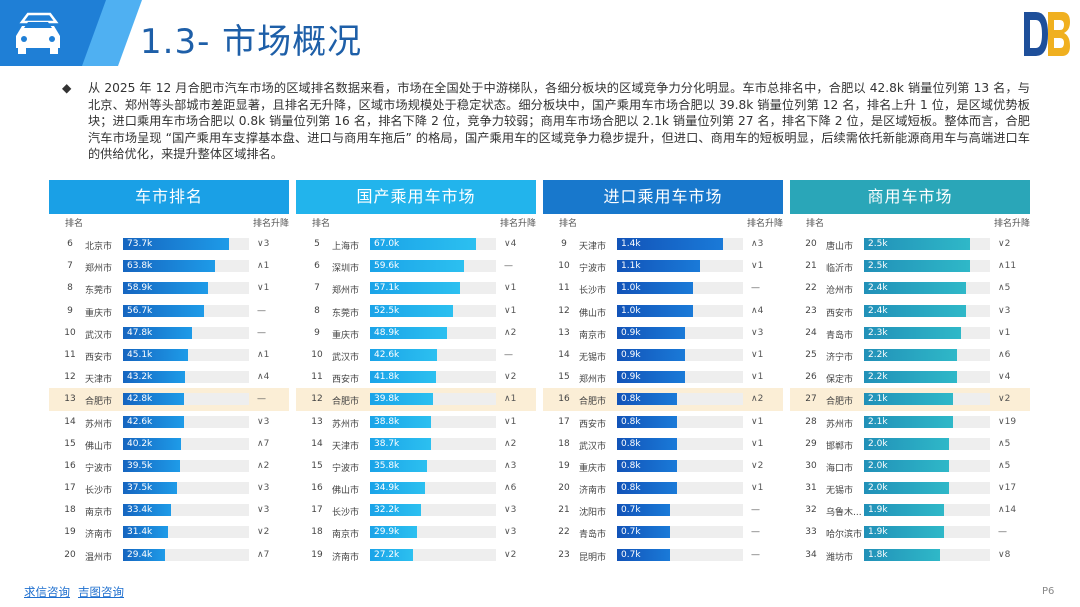 The width and height of the screenshot is (1080, 607). I want to click on city-name: 温州市, so click(99, 557).